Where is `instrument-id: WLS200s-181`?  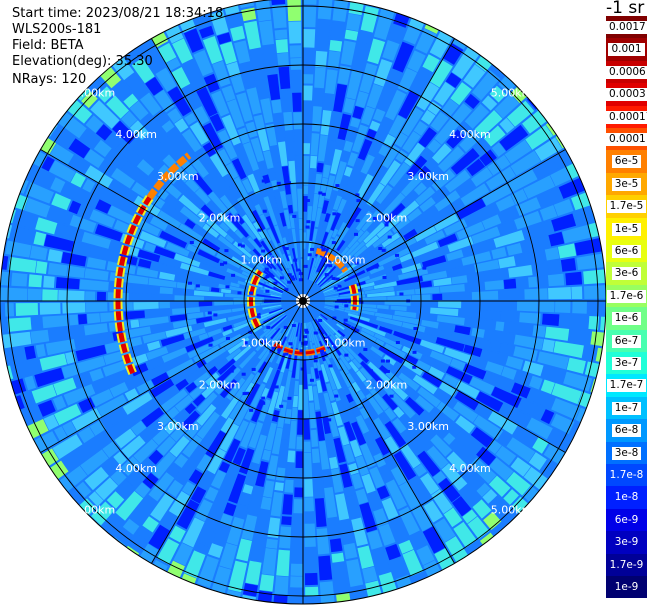
instrument-id: WLS200s-181 is located at coordinates (57, 29).